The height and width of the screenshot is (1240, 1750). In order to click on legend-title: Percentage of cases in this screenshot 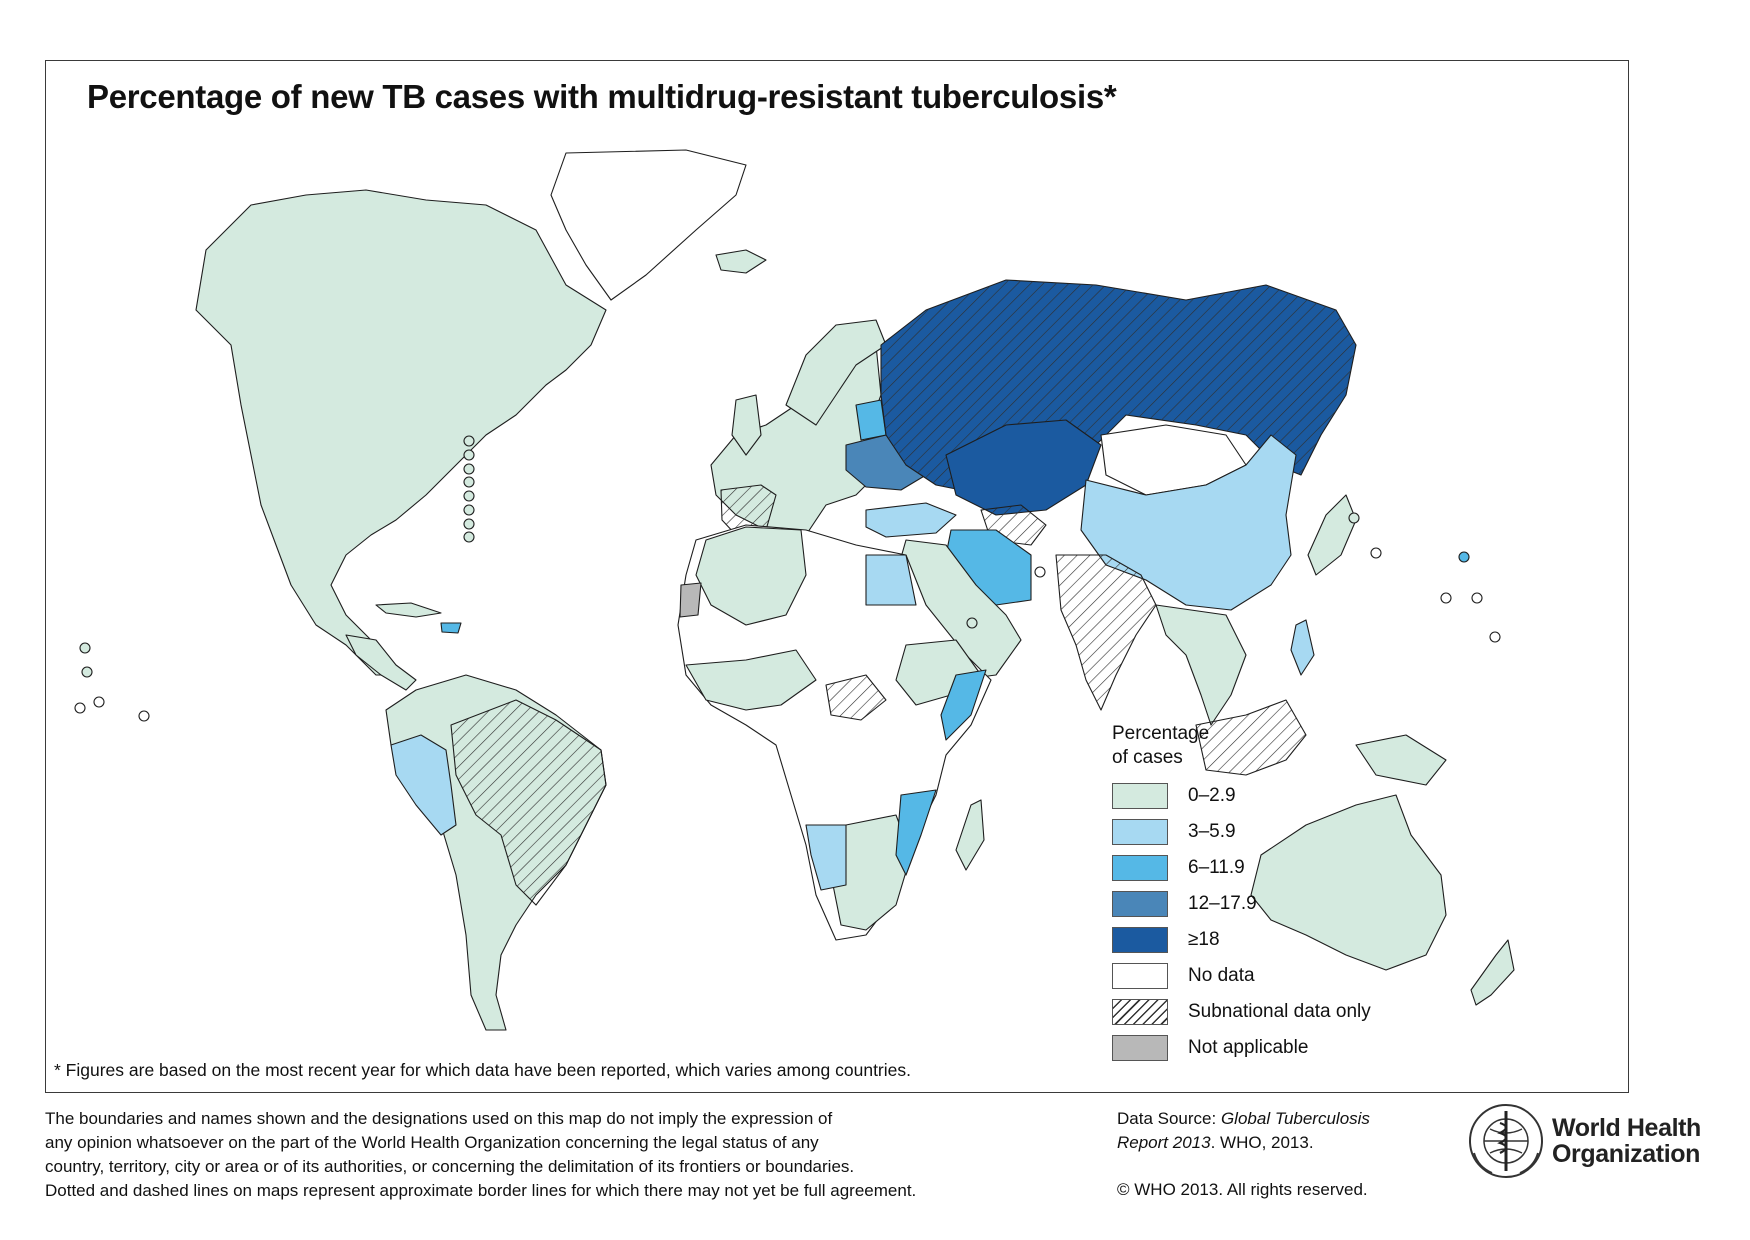, I will do `click(1241, 746)`.